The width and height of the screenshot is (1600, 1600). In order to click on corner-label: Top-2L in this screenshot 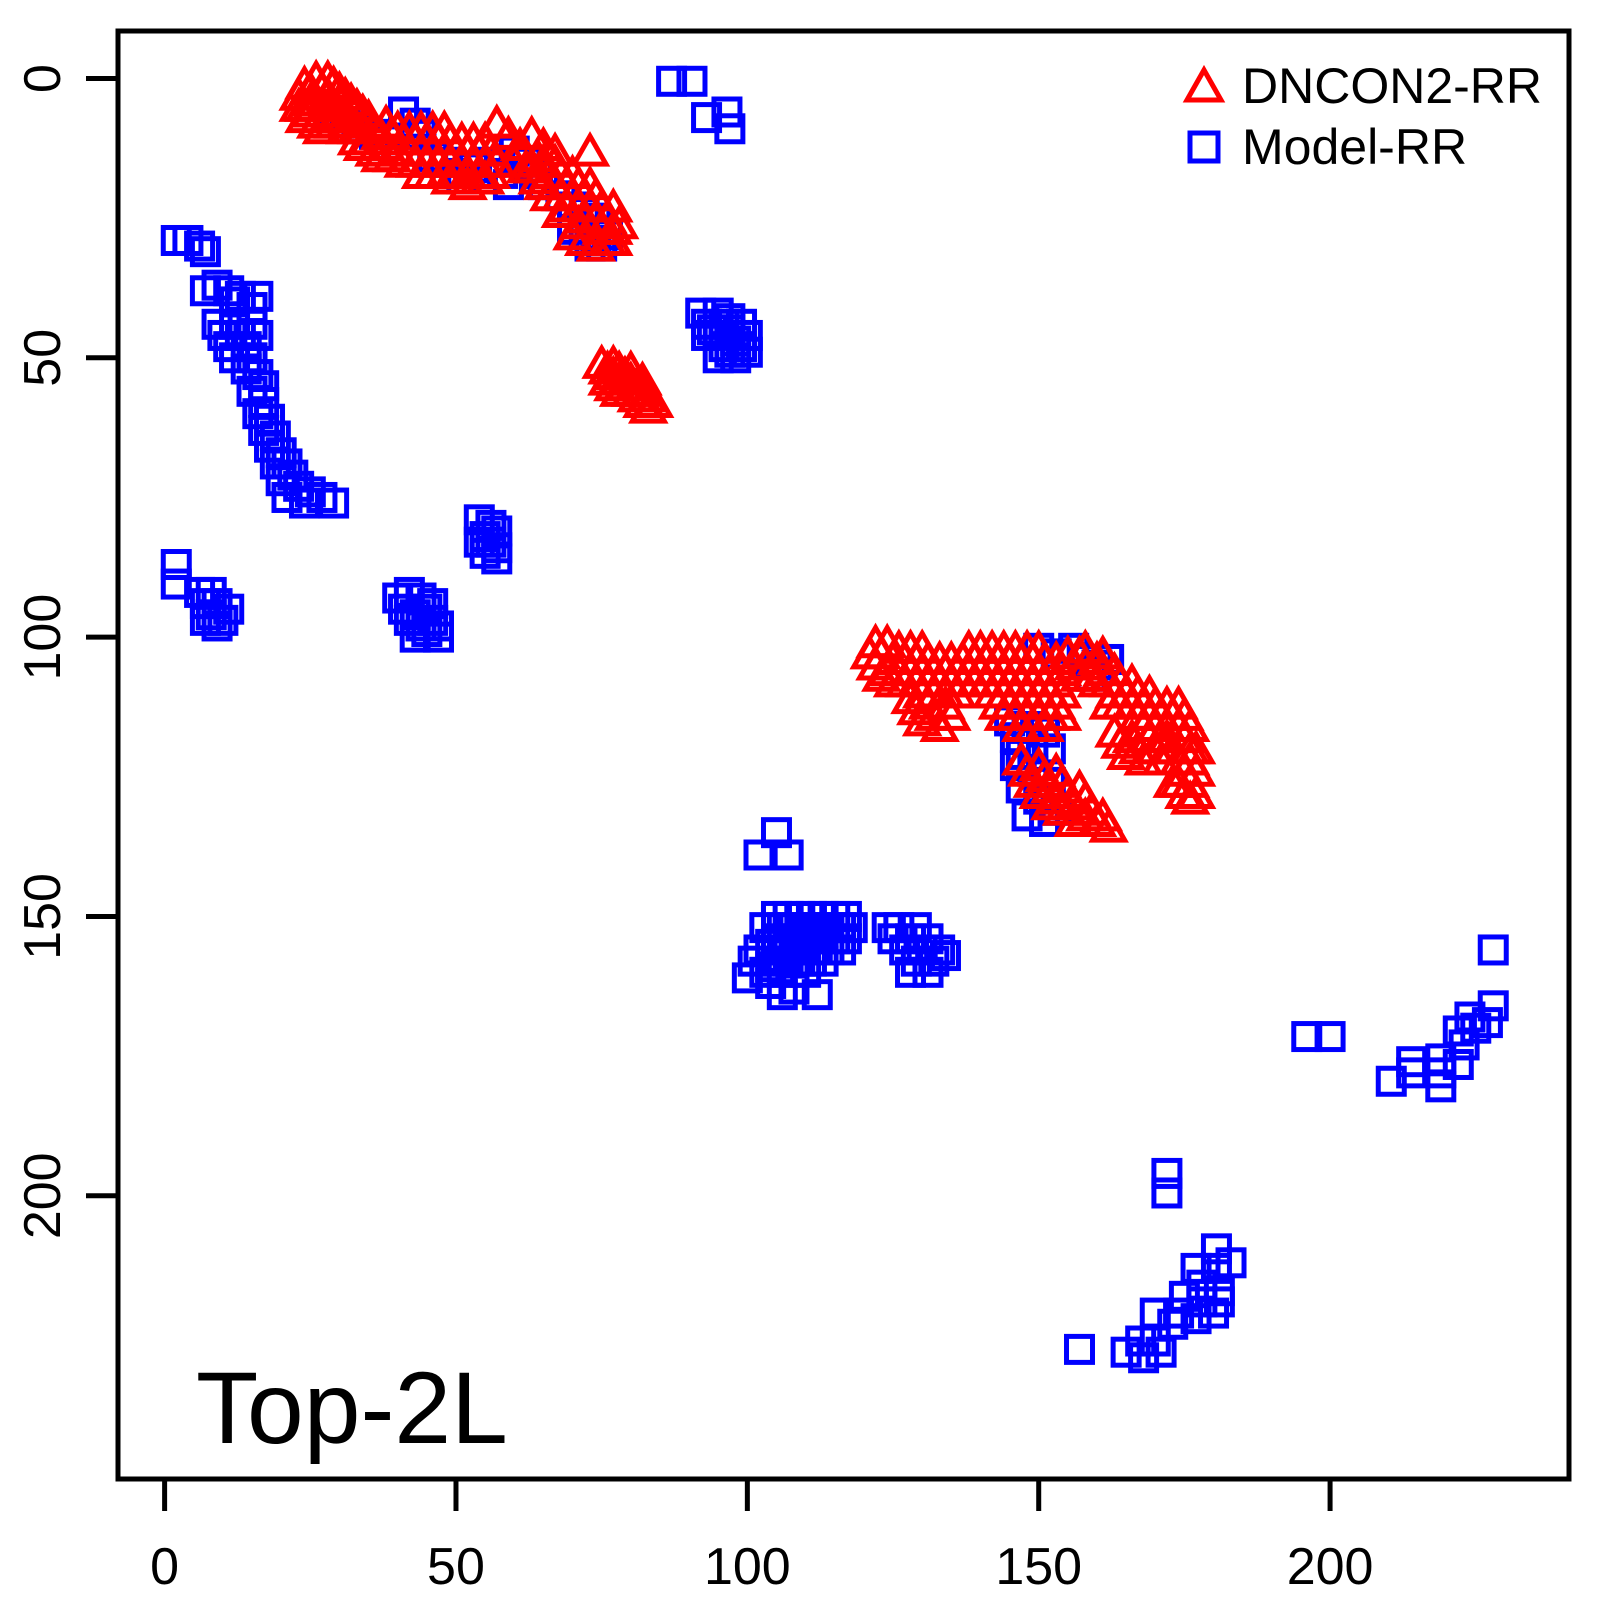, I will do `click(352, 1408)`.